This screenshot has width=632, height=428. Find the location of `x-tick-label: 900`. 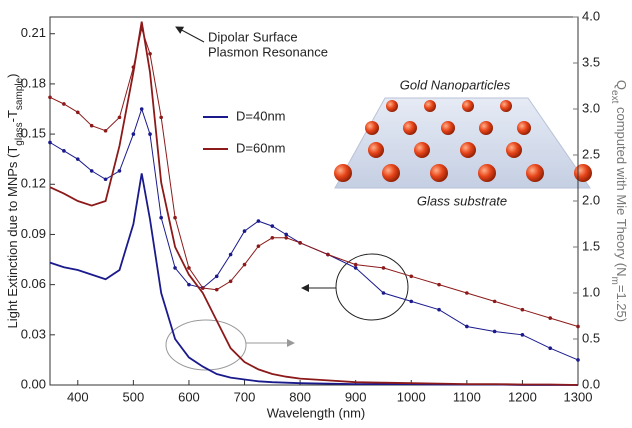

x-tick-label: 900 is located at coordinates (356, 396).